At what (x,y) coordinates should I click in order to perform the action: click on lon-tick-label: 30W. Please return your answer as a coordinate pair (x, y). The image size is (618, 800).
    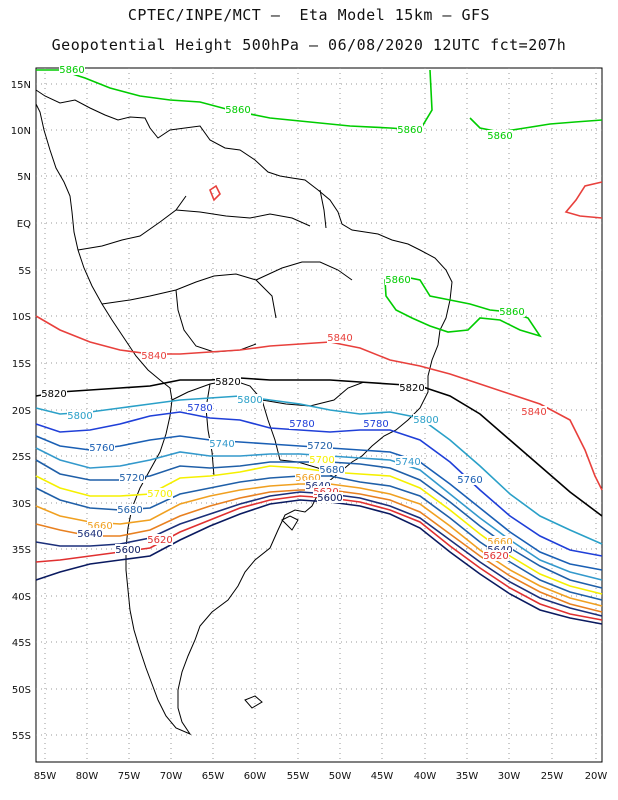
    Looking at the image, I should click on (509, 776).